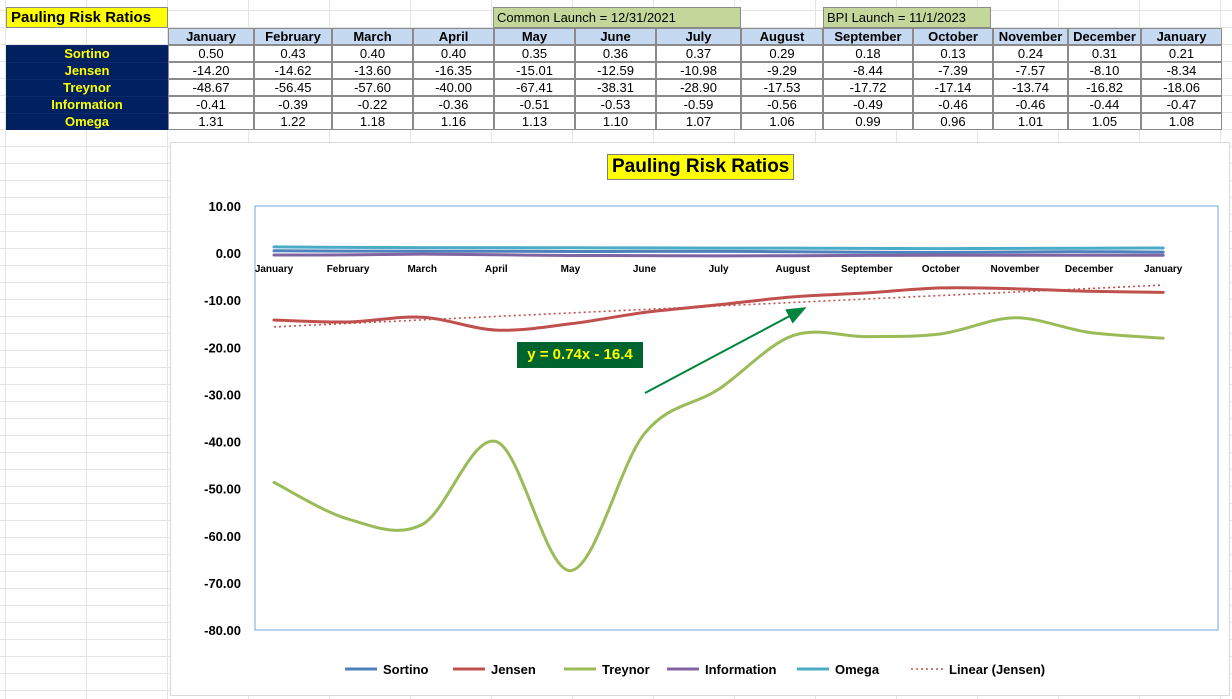 The height and width of the screenshot is (699, 1232). I want to click on bpi-launch-note: BPI Launch = 11/1/2023, so click(907, 17).